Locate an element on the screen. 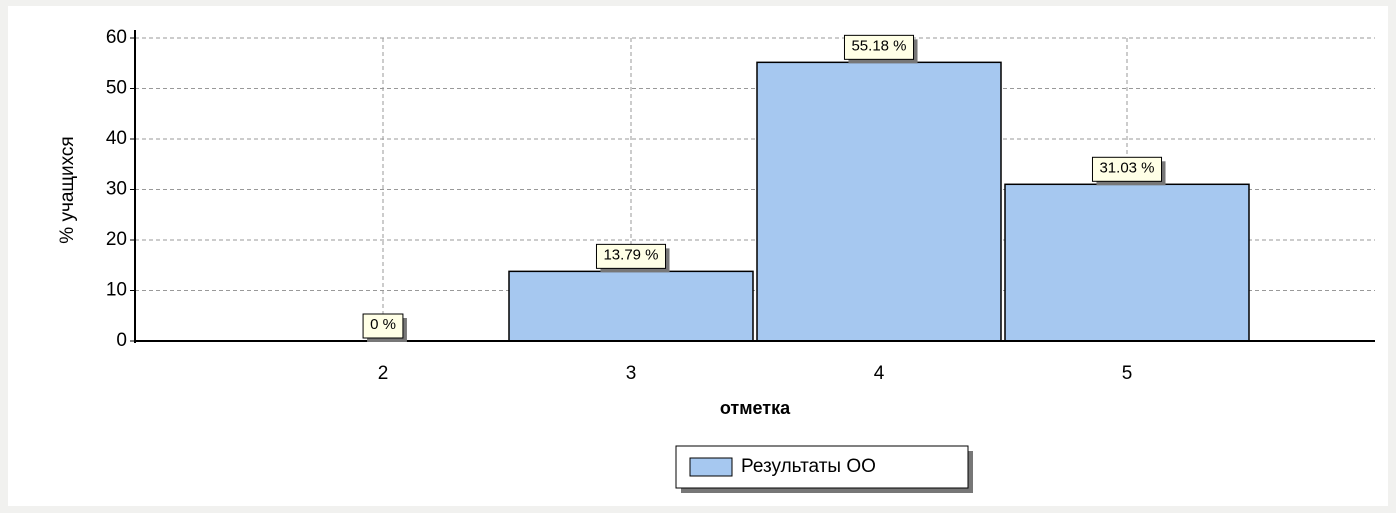 The image size is (1396, 513). value-label: 31.03 % is located at coordinates (1126, 167).